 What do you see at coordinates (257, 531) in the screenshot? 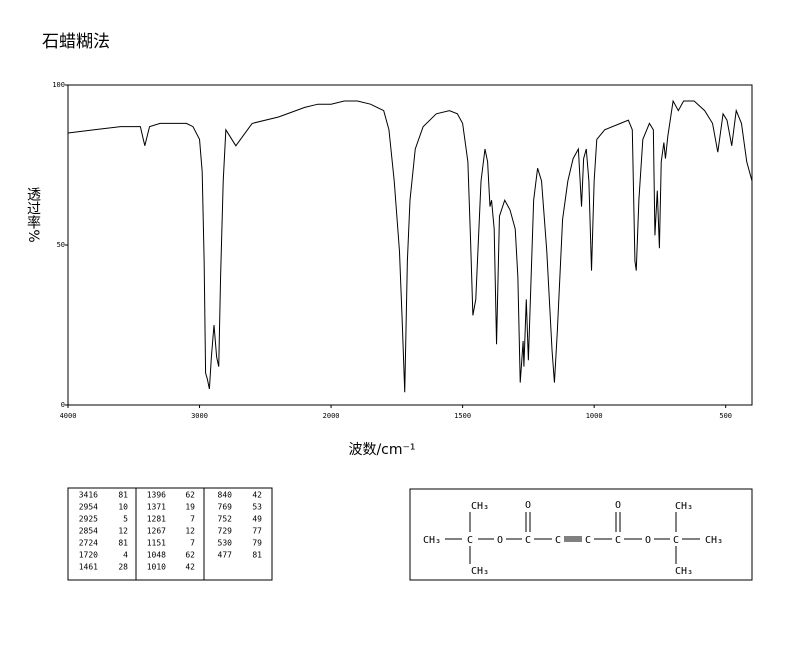
I see `peak-transmittance: 77` at bounding box center [257, 531].